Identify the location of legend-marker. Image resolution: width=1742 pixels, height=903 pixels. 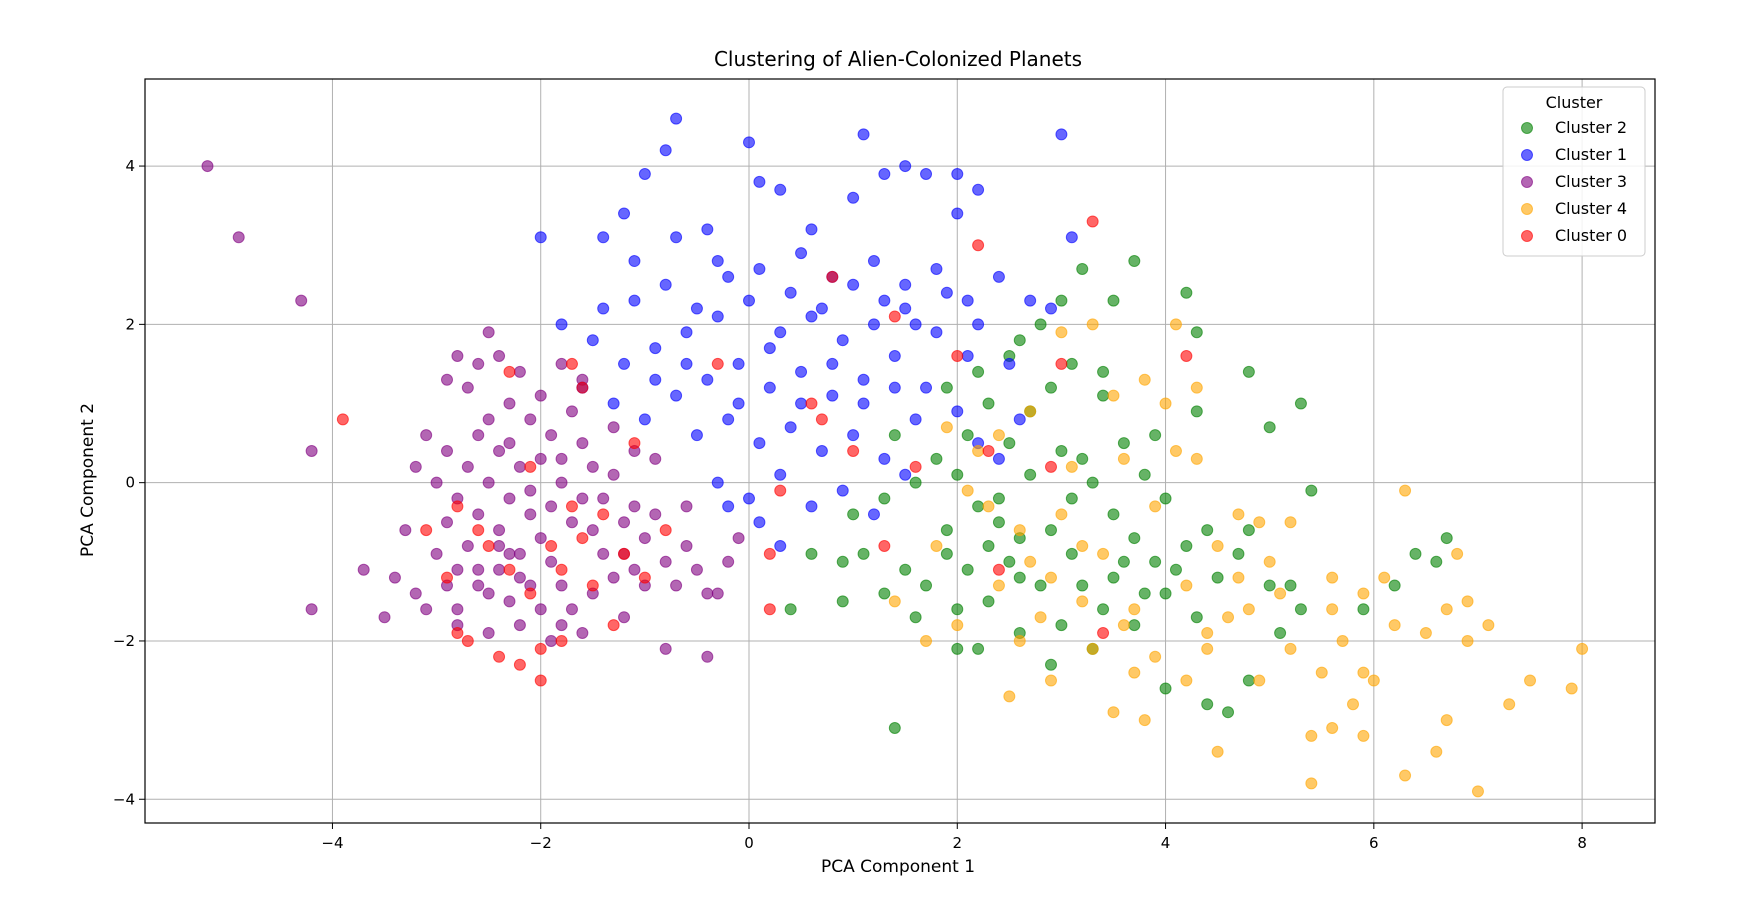
(1527, 128).